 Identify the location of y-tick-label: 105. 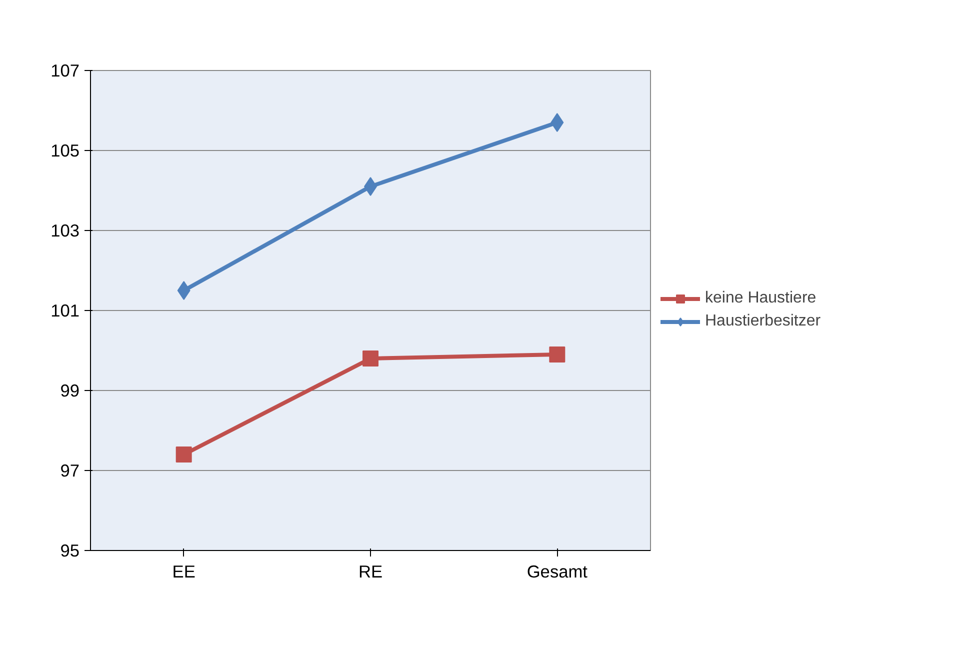
(65, 150).